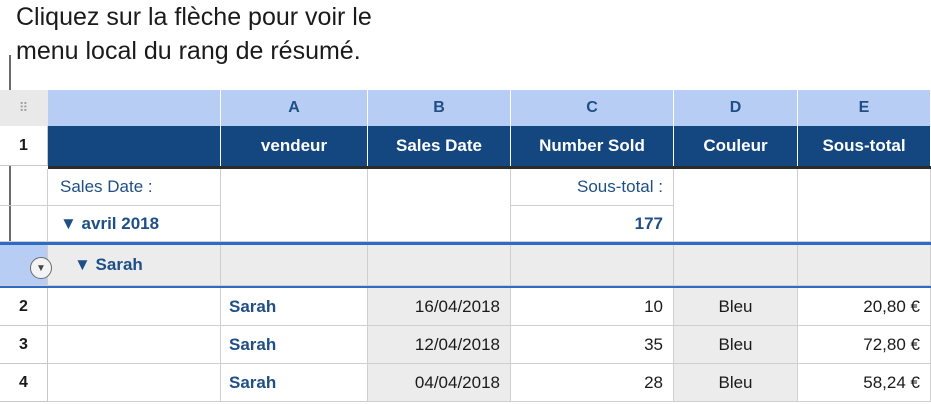 The width and height of the screenshot is (931, 404). I want to click on column-header-blank, so click(134, 108).